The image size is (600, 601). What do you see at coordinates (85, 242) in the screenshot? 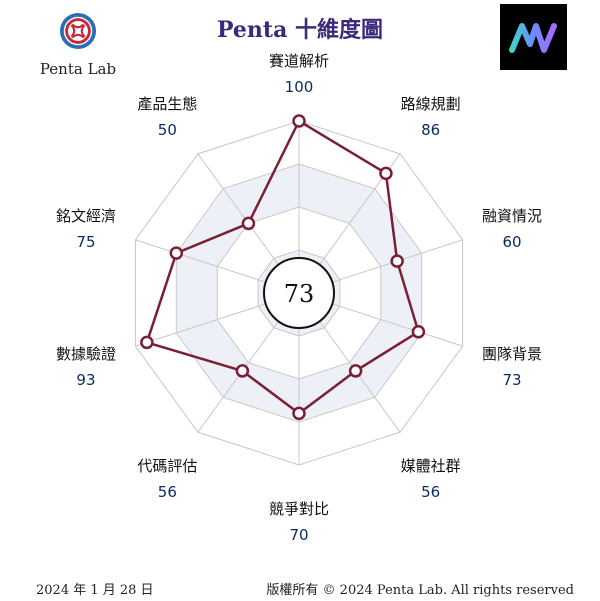
I see `value-label: 75` at bounding box center [85, 242].